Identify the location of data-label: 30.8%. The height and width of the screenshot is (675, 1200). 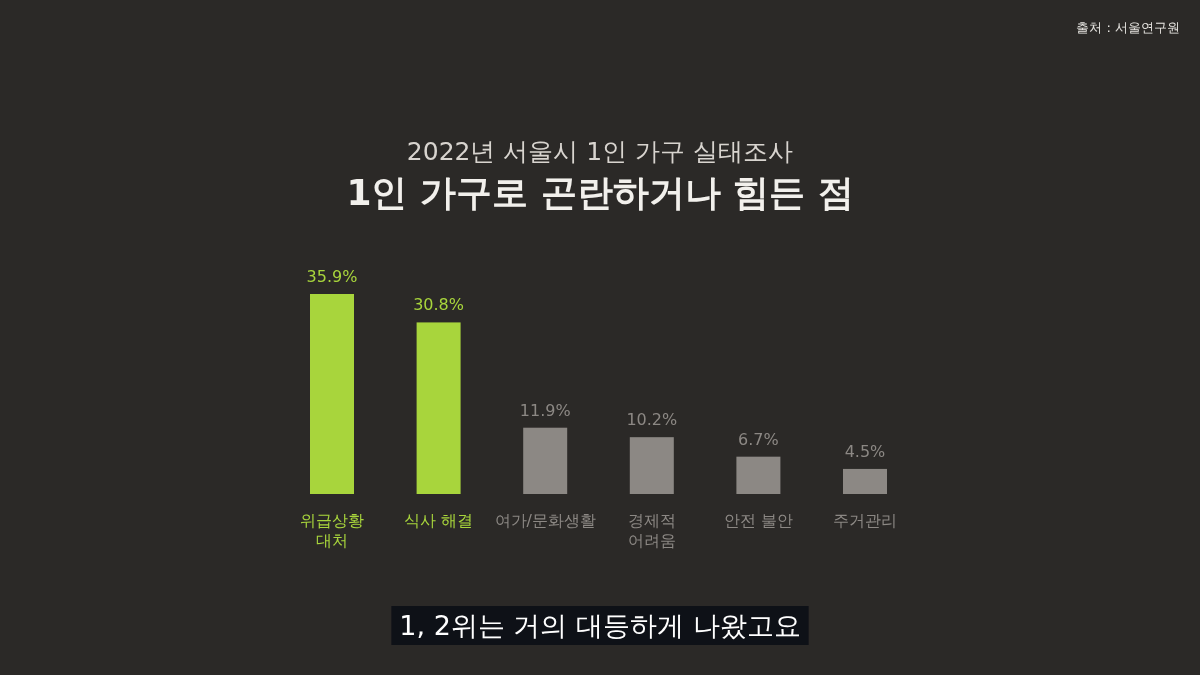
(439, 305).